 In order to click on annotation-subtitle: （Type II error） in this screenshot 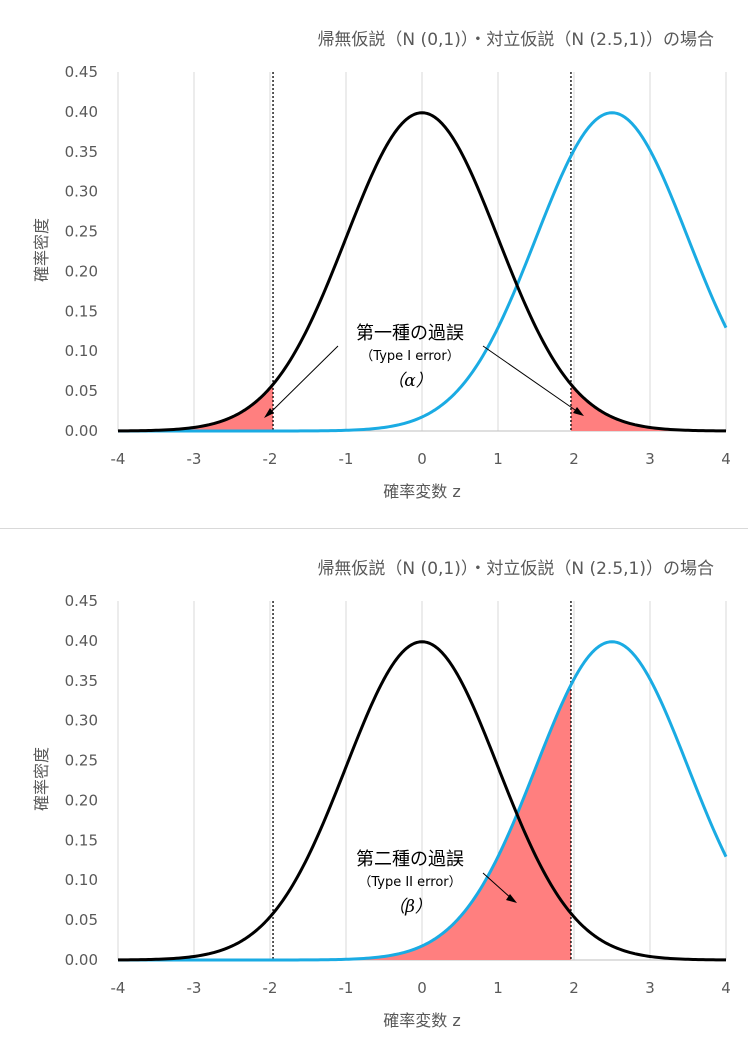, I will do `click(409, 882)`.